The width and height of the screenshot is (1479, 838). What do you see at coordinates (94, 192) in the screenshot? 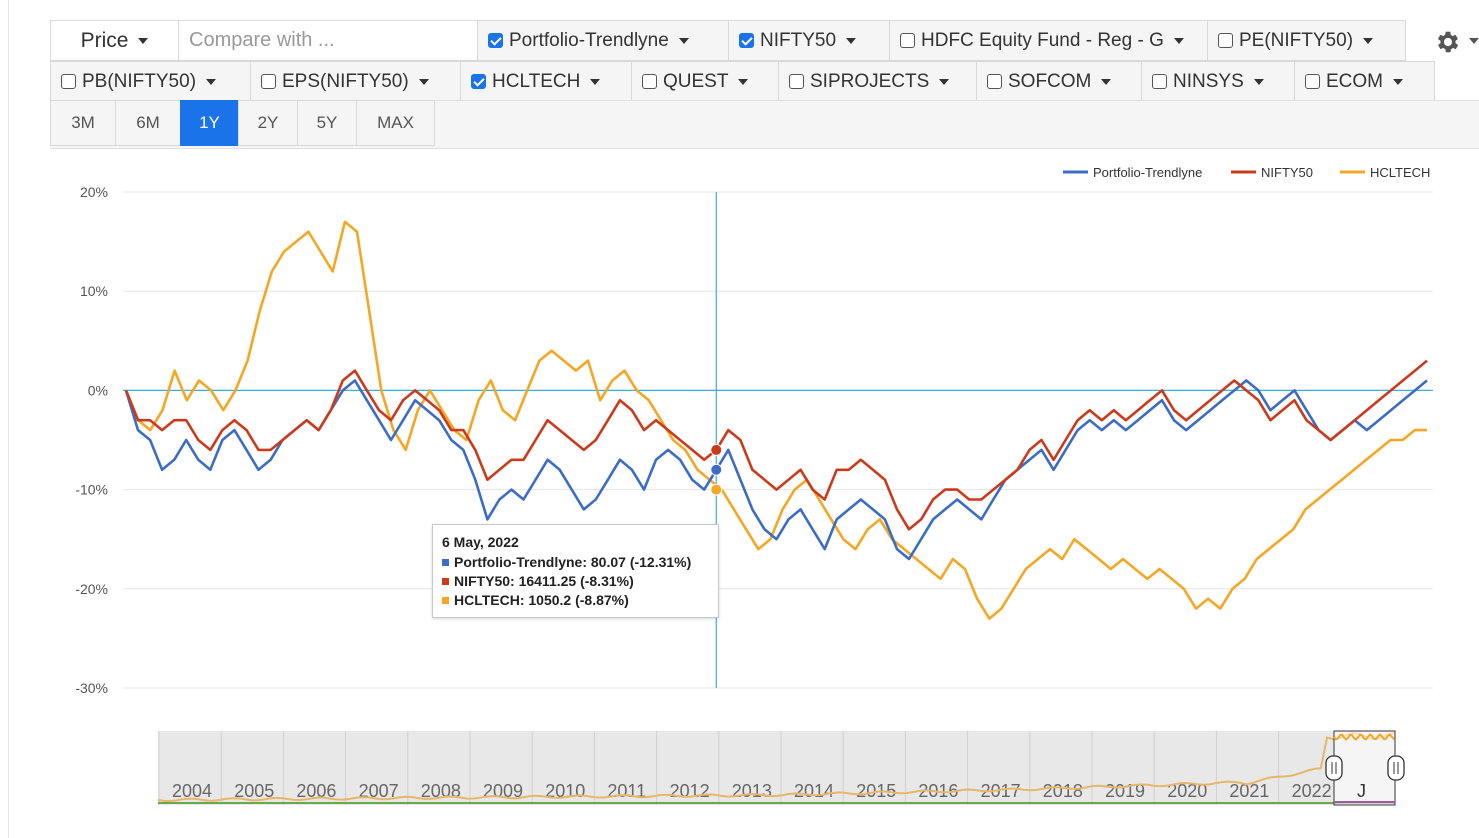
I see `y-tick-label: 20%` at bounding box center [94, 192].